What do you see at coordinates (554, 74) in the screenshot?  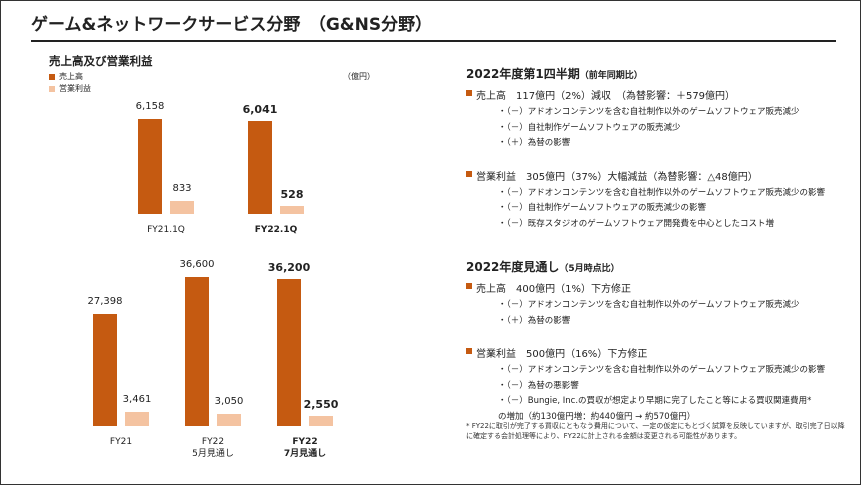 I see `section-heading: 2022年度第1四半期（前年同期比）` at bounding box center [554, 74].